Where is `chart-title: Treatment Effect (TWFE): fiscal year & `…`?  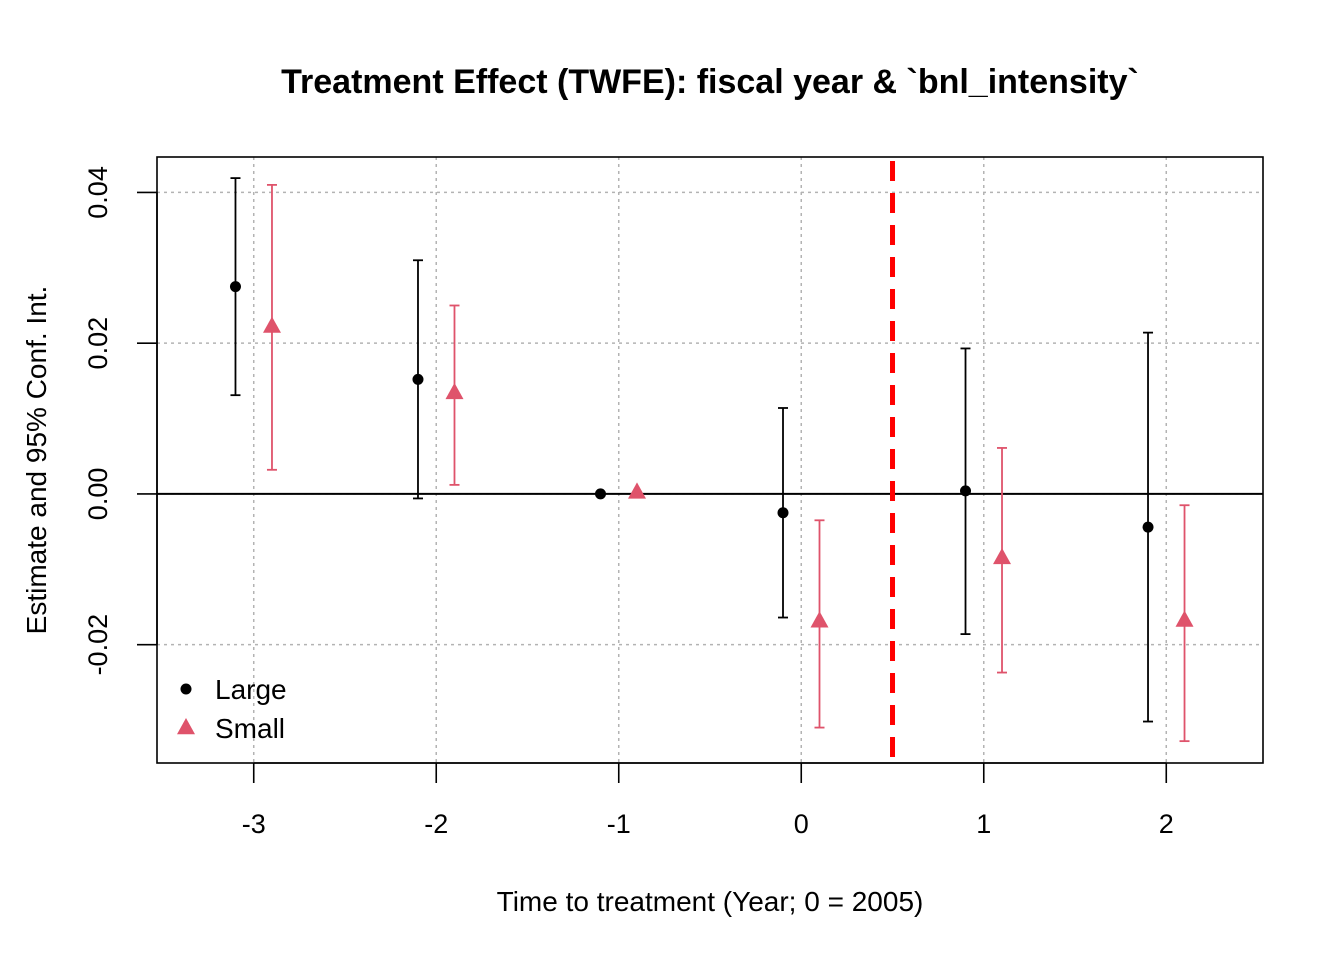
chart-title: Treatment Effect (TWFE): fiscal year & `… is located at coordinates (710, 82).